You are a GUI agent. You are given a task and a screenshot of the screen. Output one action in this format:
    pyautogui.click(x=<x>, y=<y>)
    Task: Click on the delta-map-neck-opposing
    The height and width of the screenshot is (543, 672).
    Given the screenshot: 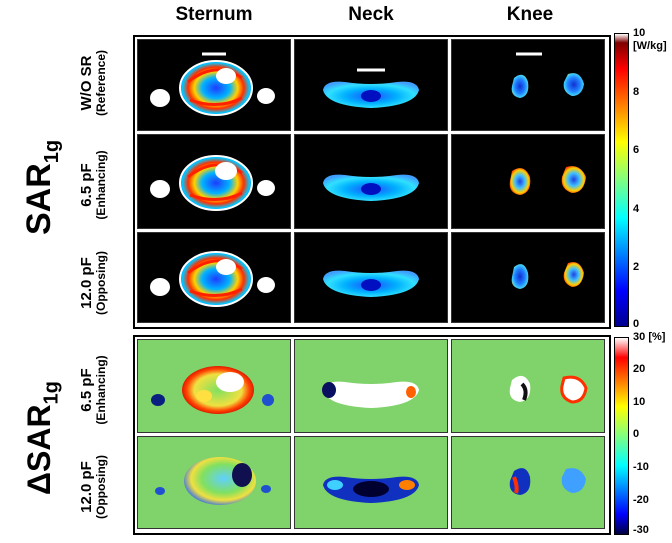 What is the action you would take?
    pyautogui.click(x=371, y=482)
    